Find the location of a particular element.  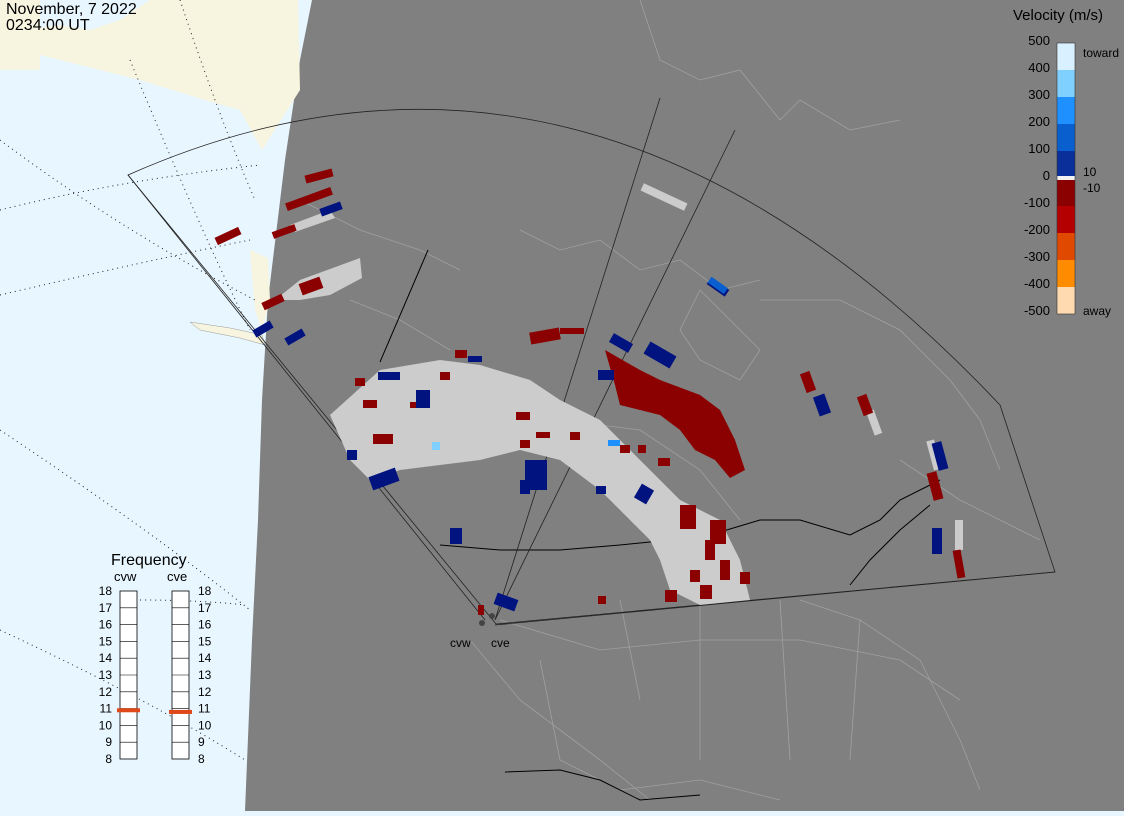

freq-tick-left: 11 is located at coordinates (106, 709).